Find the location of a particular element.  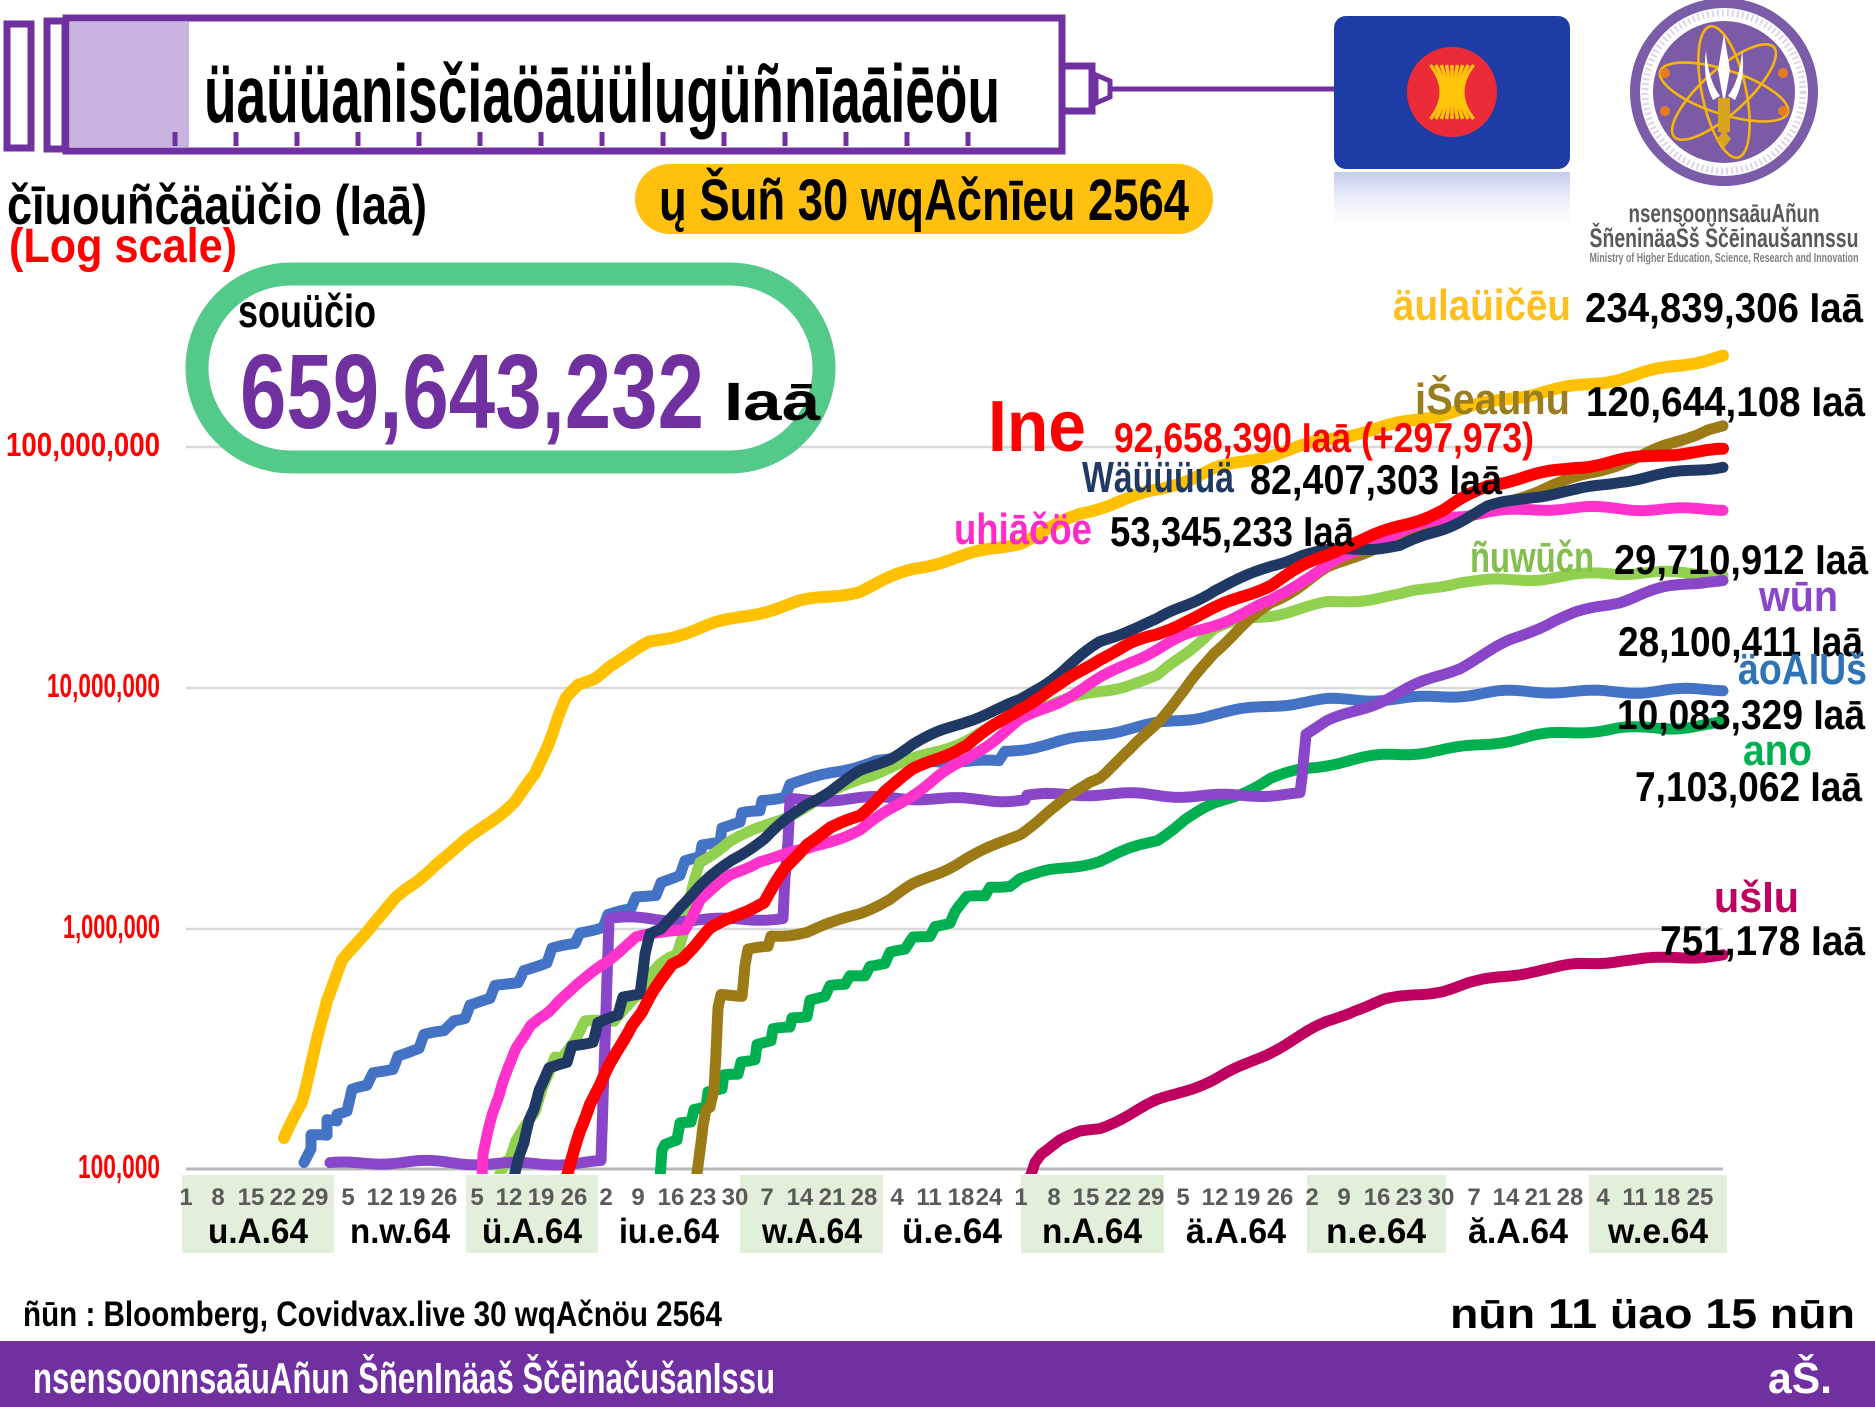

svg-text: 751,178 Iaā is located at coordinates (1763, 940).